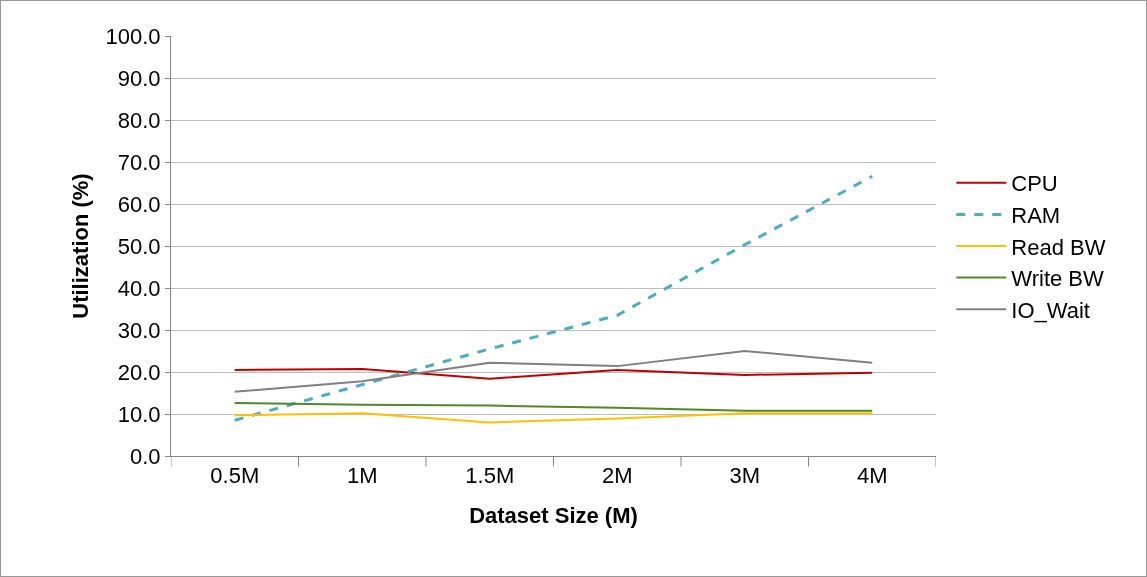 The width and height of the screenshot is (1147, 577). Describe the element at coordinates (145, 456) in the screenshot. I see `y-tick-label: 0.0` at that location.